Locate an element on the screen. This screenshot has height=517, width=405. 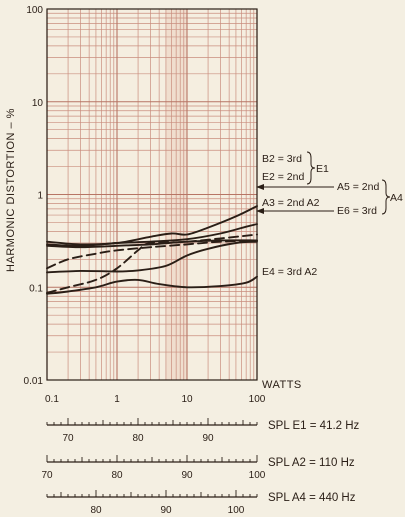
brace-a4 is located at coordinates (386, 197).